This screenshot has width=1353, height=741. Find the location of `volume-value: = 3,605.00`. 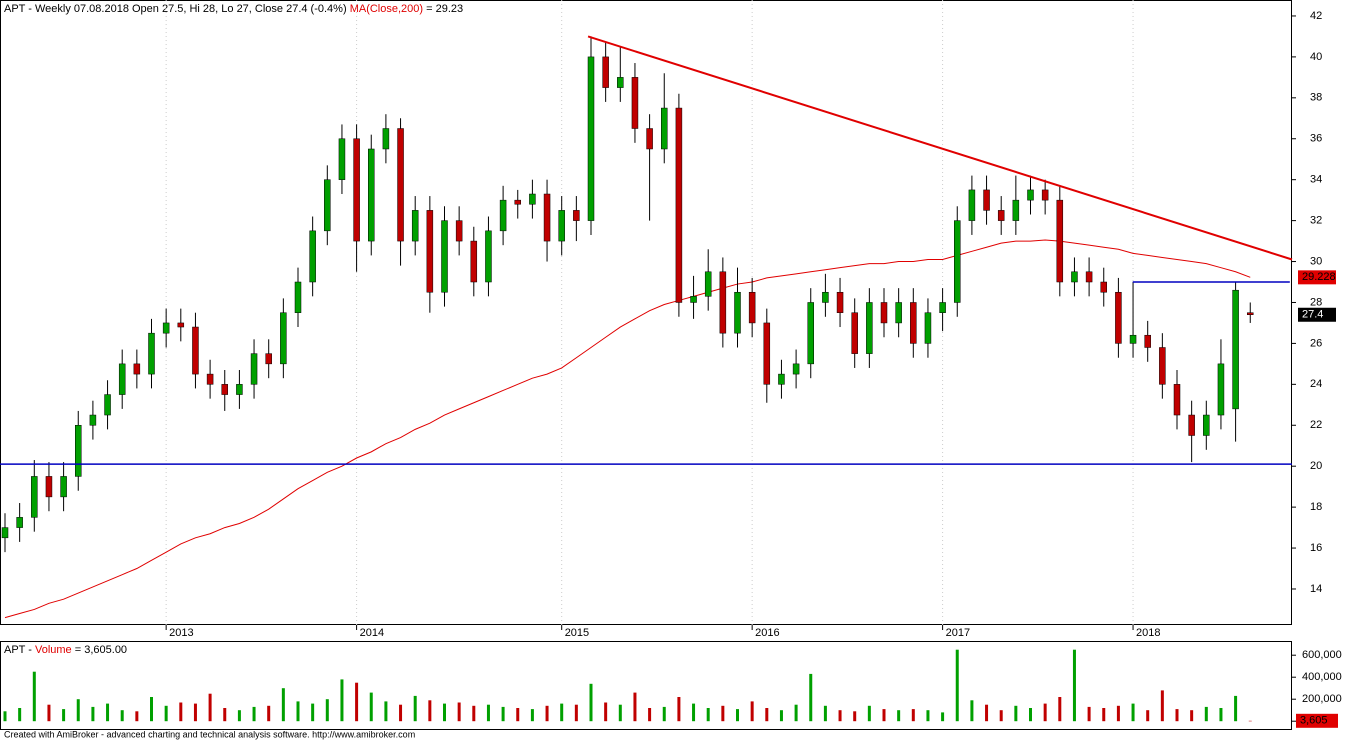

volume-value: = 3,605.00 is located at coordinates (101, 650).